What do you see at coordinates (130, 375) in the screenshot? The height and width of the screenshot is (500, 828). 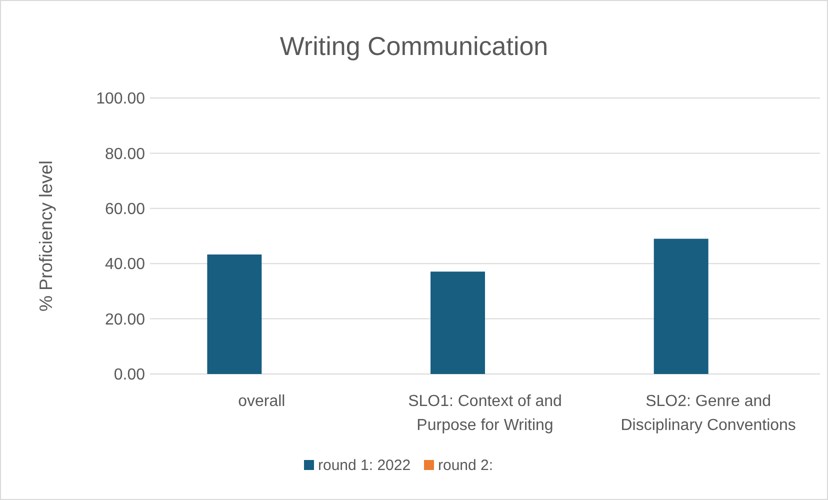 I see `y-tick-label: 0.00` at bounding box center [130, 375].